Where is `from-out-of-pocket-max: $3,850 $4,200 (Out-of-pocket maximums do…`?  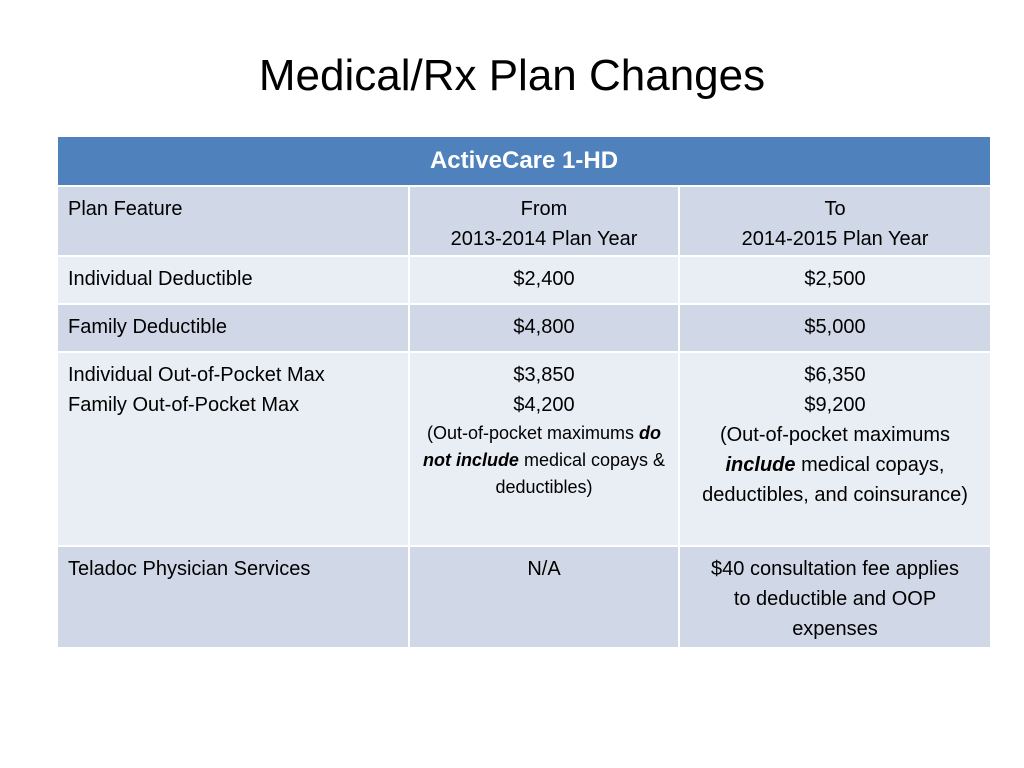
from-out-of-pocket-max: $3,850 $4,200 (Out-of-pocket maximums do… is located at coordinates (544, 449).